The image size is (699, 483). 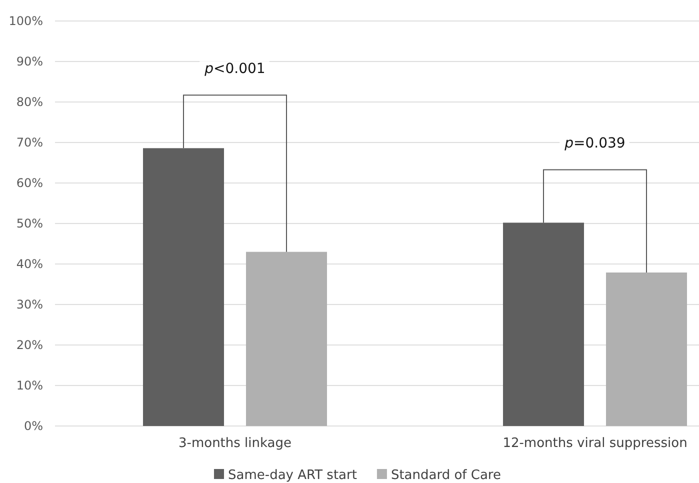 What do you see at coordinates (29, 183) in the screenshot?
I see `y-tick-label: 60%` at bounding box center [29, 183].